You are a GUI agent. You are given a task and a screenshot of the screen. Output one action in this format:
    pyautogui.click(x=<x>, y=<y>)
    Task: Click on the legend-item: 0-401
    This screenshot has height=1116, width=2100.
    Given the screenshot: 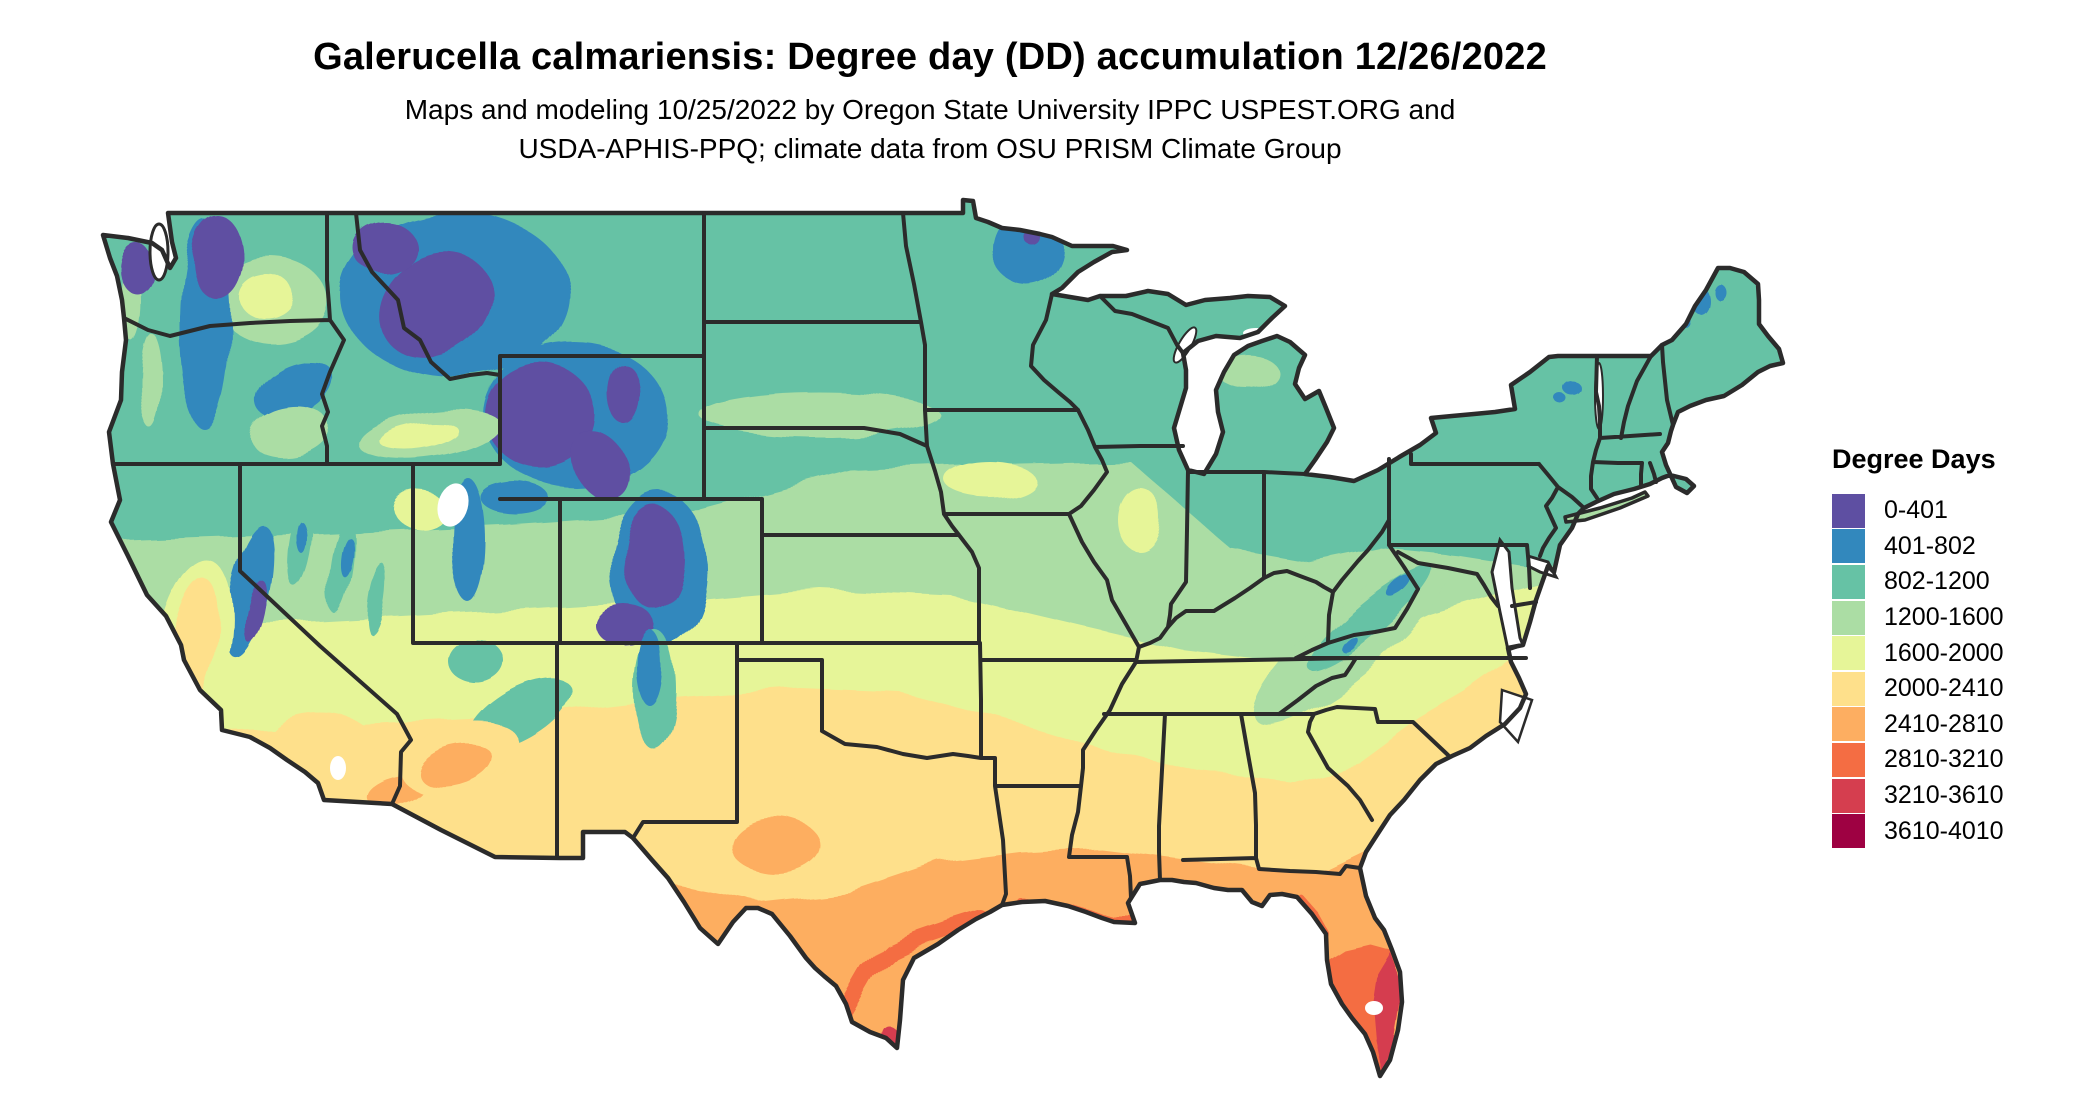 What is the action you would take?
    pyautogui.click(x=1962, y=511)
    